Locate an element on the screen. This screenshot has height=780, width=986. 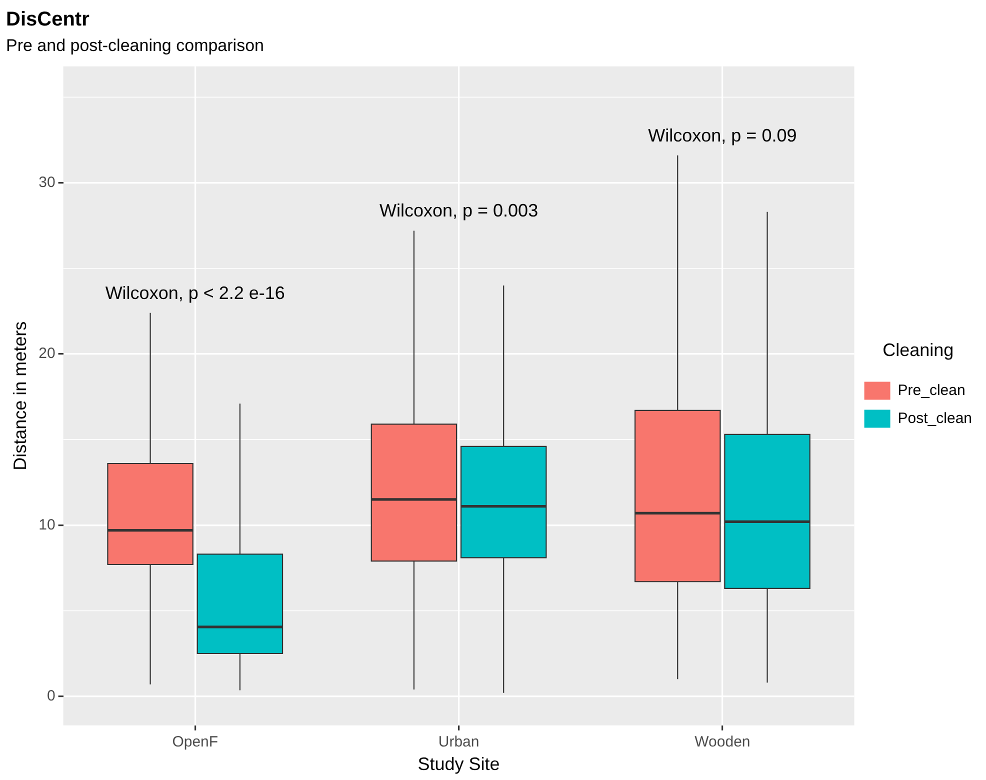
y-tick-label: 30 is located at coordinates (47, 182).